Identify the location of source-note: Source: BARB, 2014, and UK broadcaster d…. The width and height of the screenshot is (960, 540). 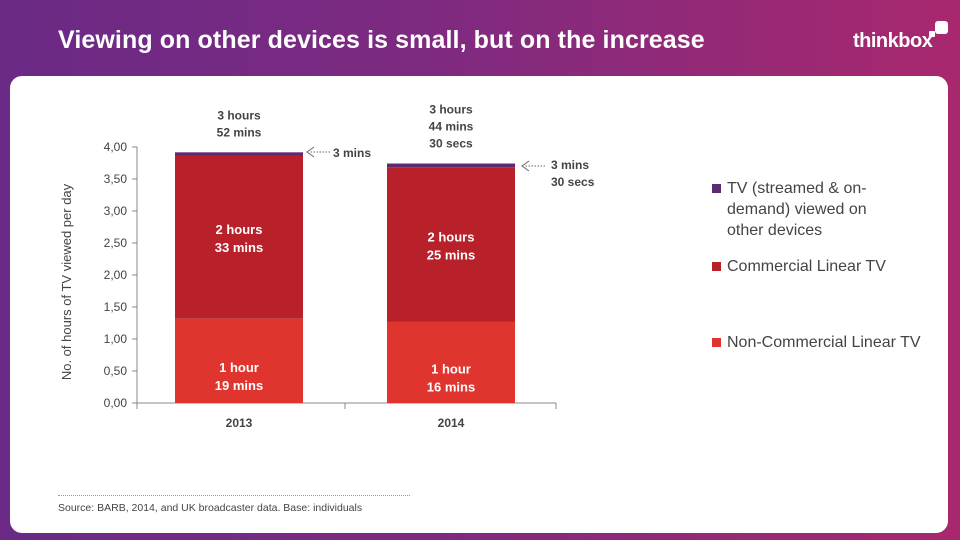
(210, 508).